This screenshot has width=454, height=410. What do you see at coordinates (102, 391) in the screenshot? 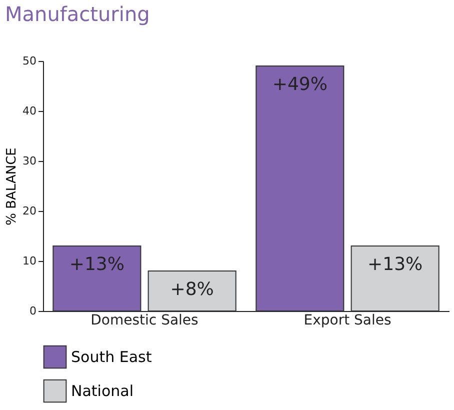
I see `legend-label: National` at bounding box center [102, 391].